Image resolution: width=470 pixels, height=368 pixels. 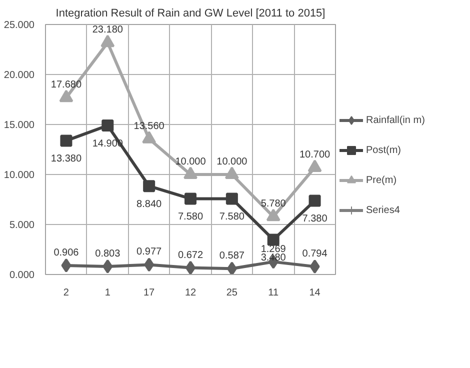 What do you see at coordinates (66, 293) in the screenshot?
I see `x-tick-label: 2` at bounding box center [66, 293].